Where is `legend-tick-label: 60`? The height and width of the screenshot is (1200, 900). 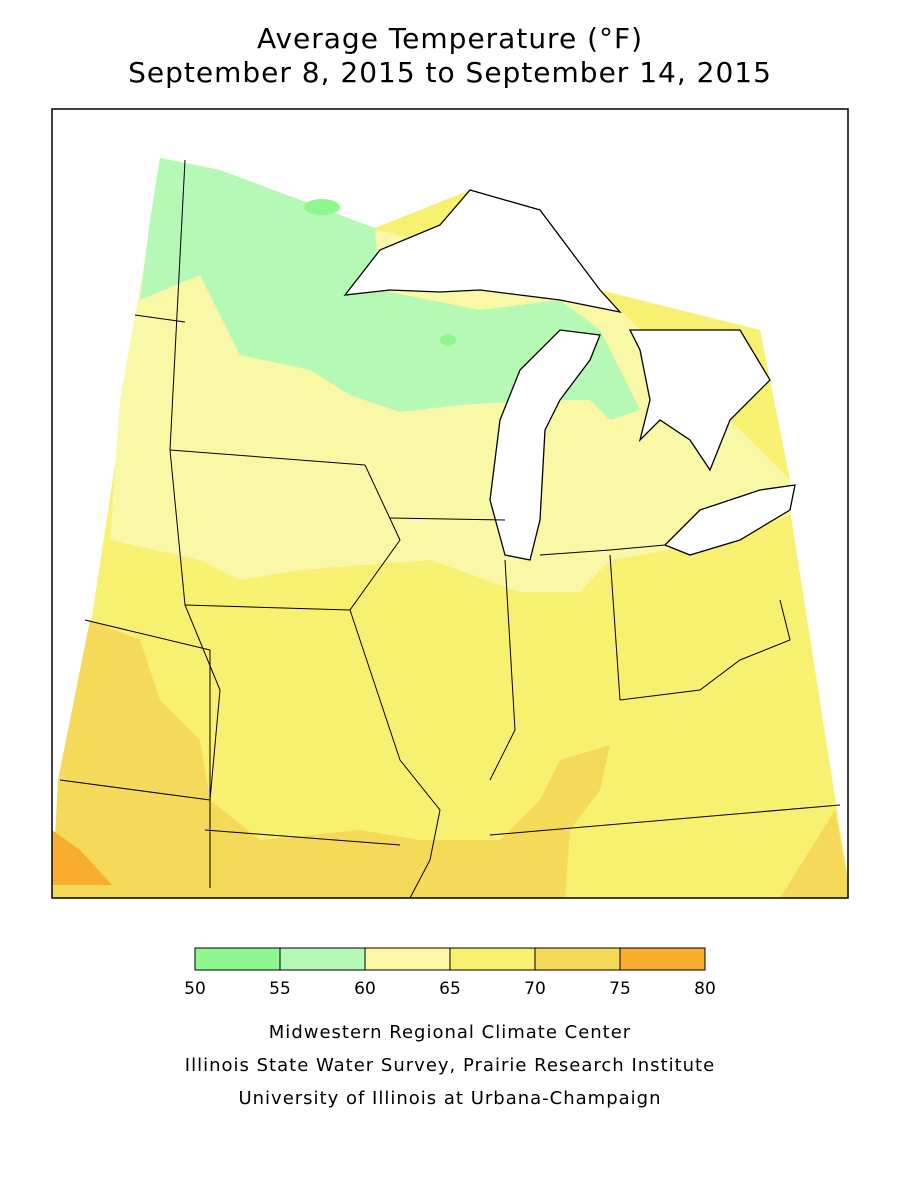
legend-tick-label: 60 is located at coordinates (365, 989).